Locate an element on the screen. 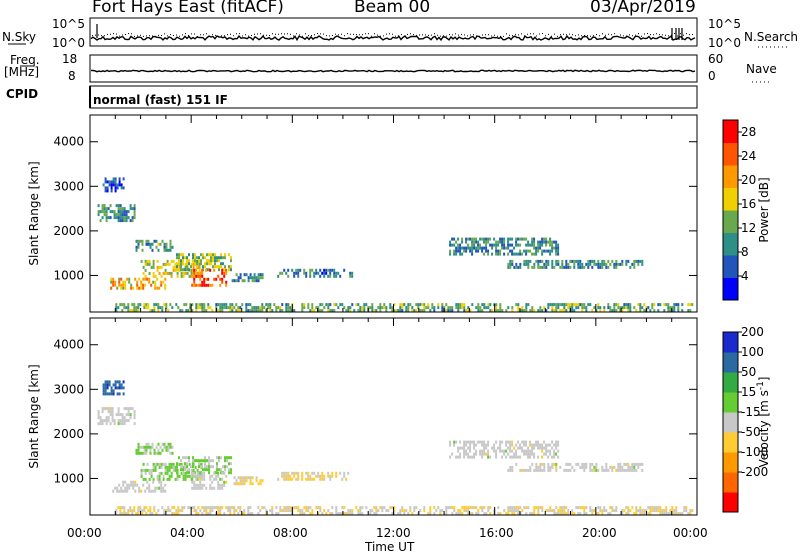  freq-label-line1: Freq. is located at coordinates (25, 60).